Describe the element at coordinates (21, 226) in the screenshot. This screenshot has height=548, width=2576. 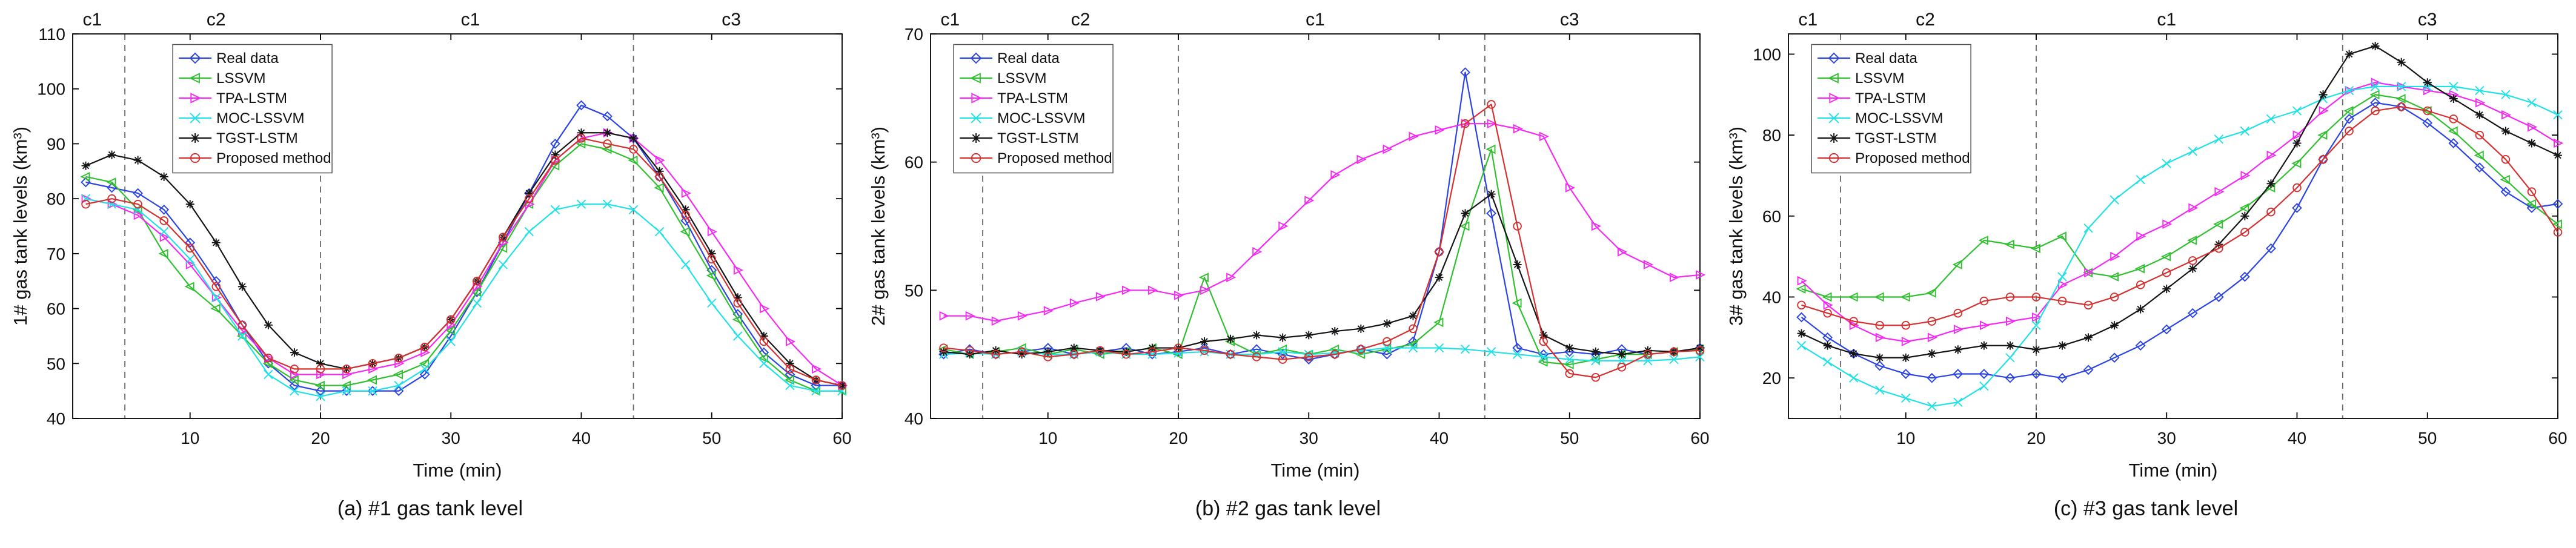
I see `svg-text: 1# gas tank levels (km³)` at that location.